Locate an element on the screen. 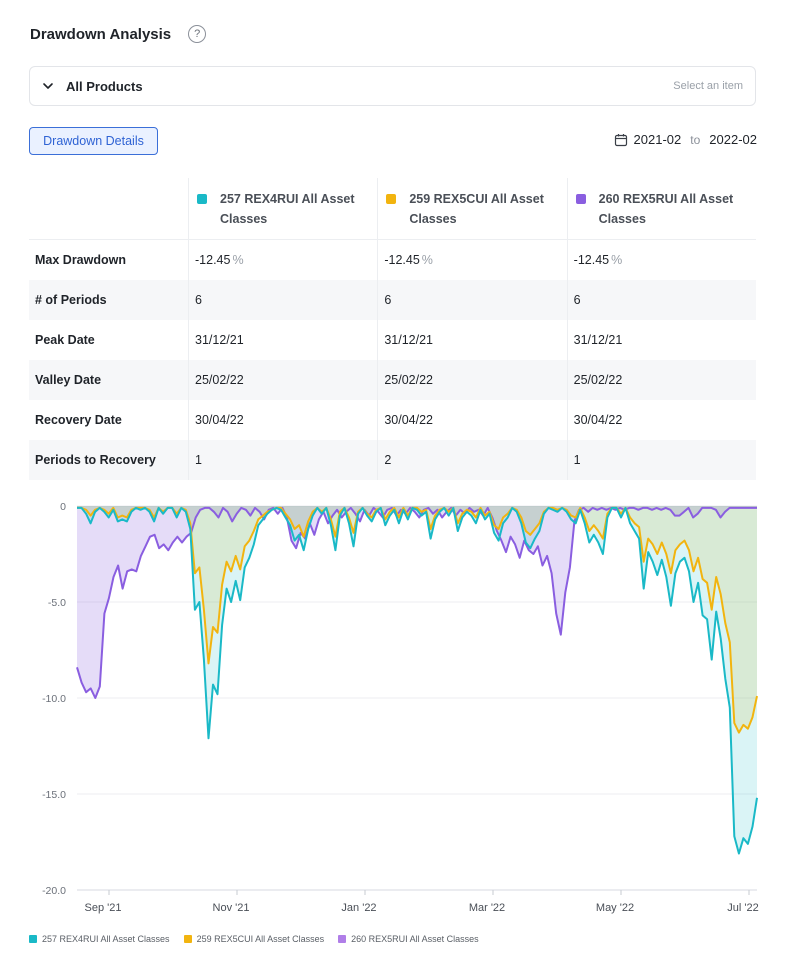 This screenshot has height=975, width=787. x-tick-label: Sep '21 is located at coordinates (103, 908).